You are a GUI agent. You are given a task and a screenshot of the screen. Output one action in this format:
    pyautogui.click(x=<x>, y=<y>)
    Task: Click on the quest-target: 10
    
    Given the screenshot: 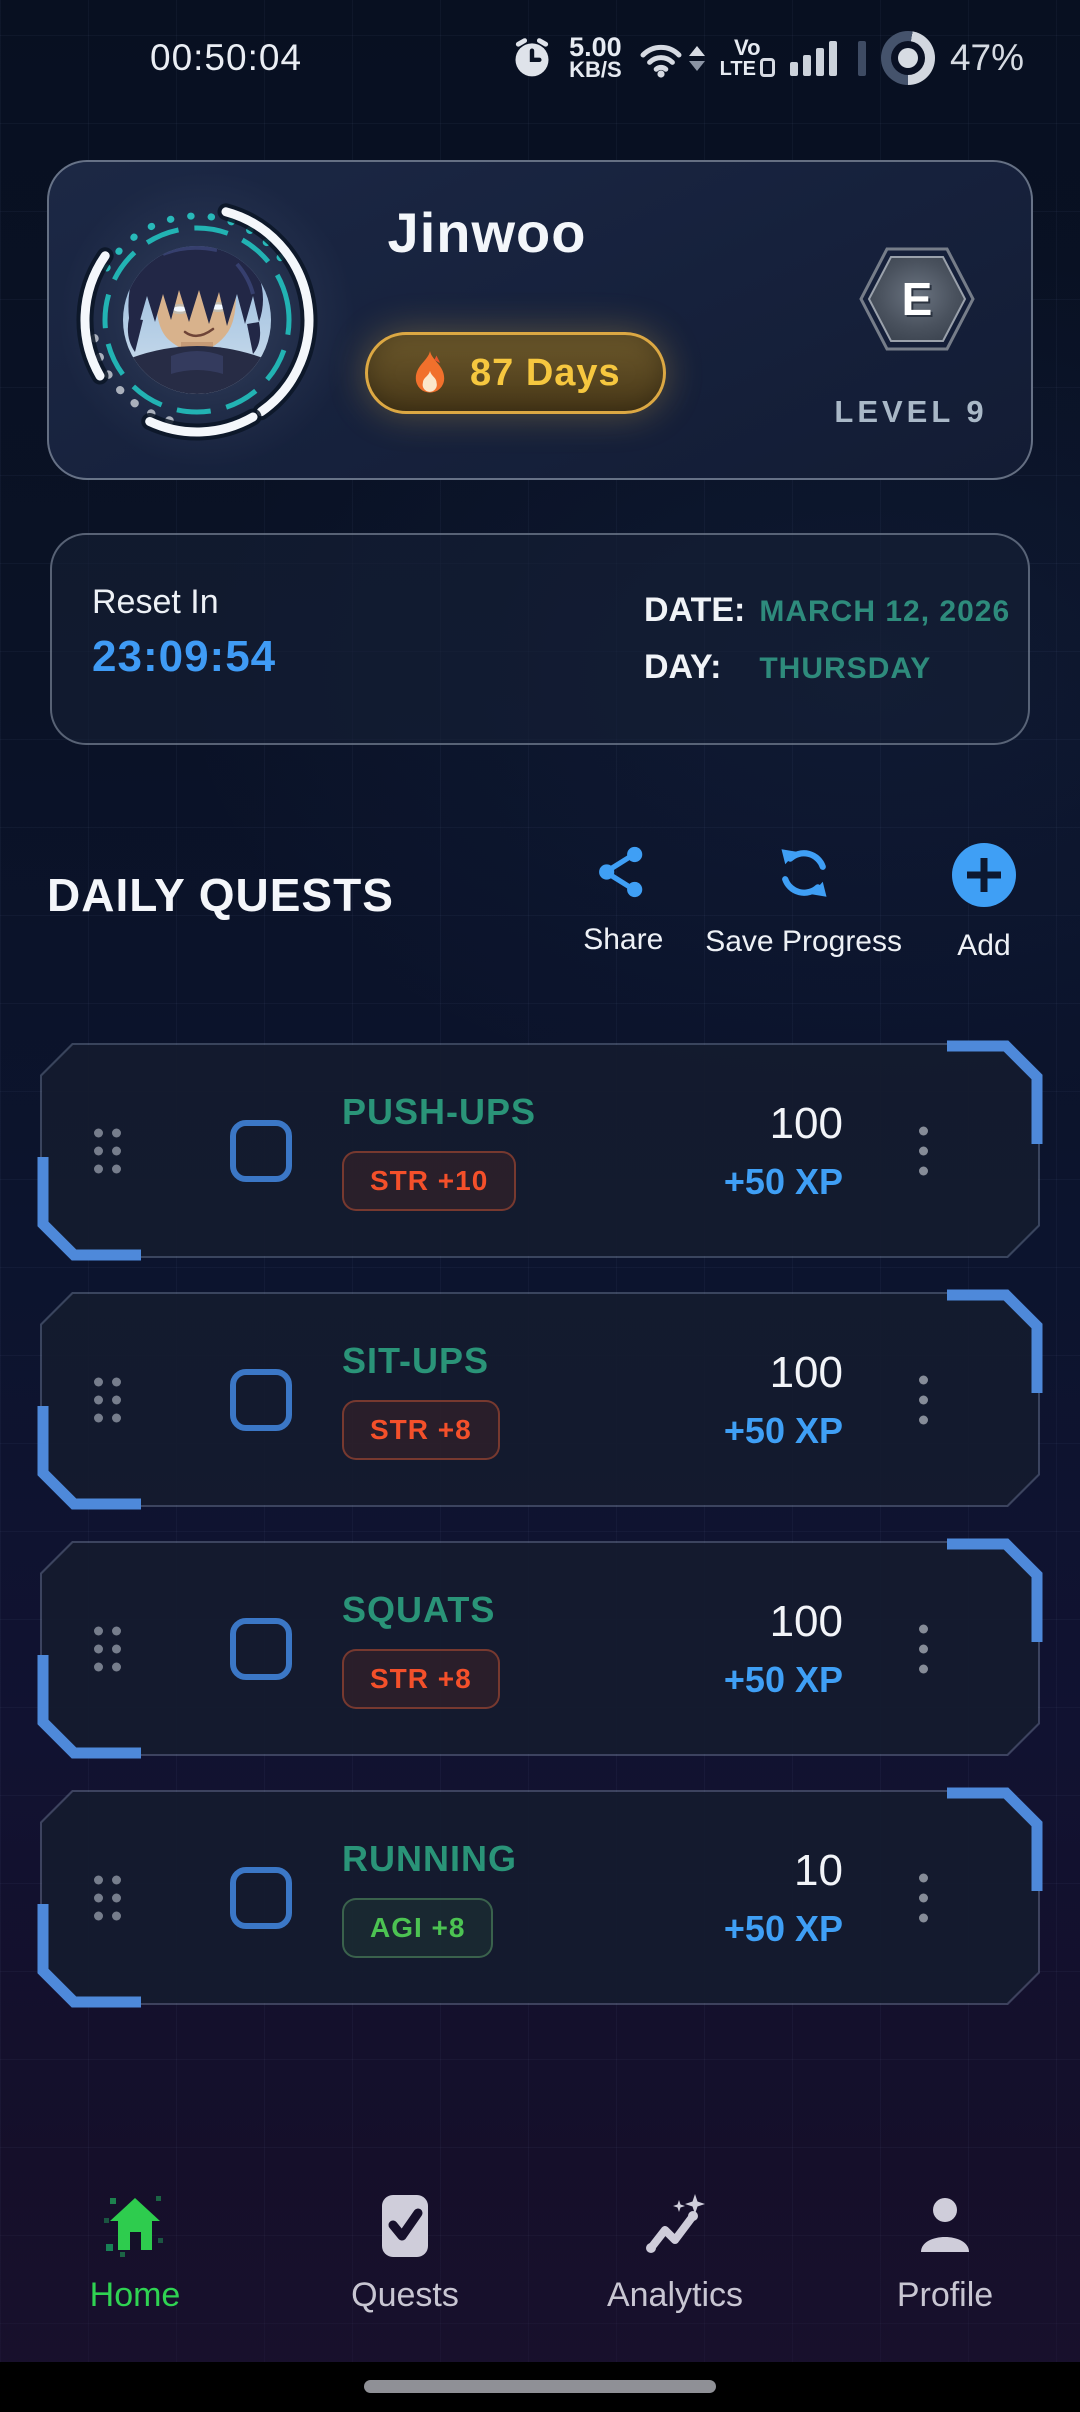 What is the action you would take?
    pyautogui.click(x=818, y=1870)
    